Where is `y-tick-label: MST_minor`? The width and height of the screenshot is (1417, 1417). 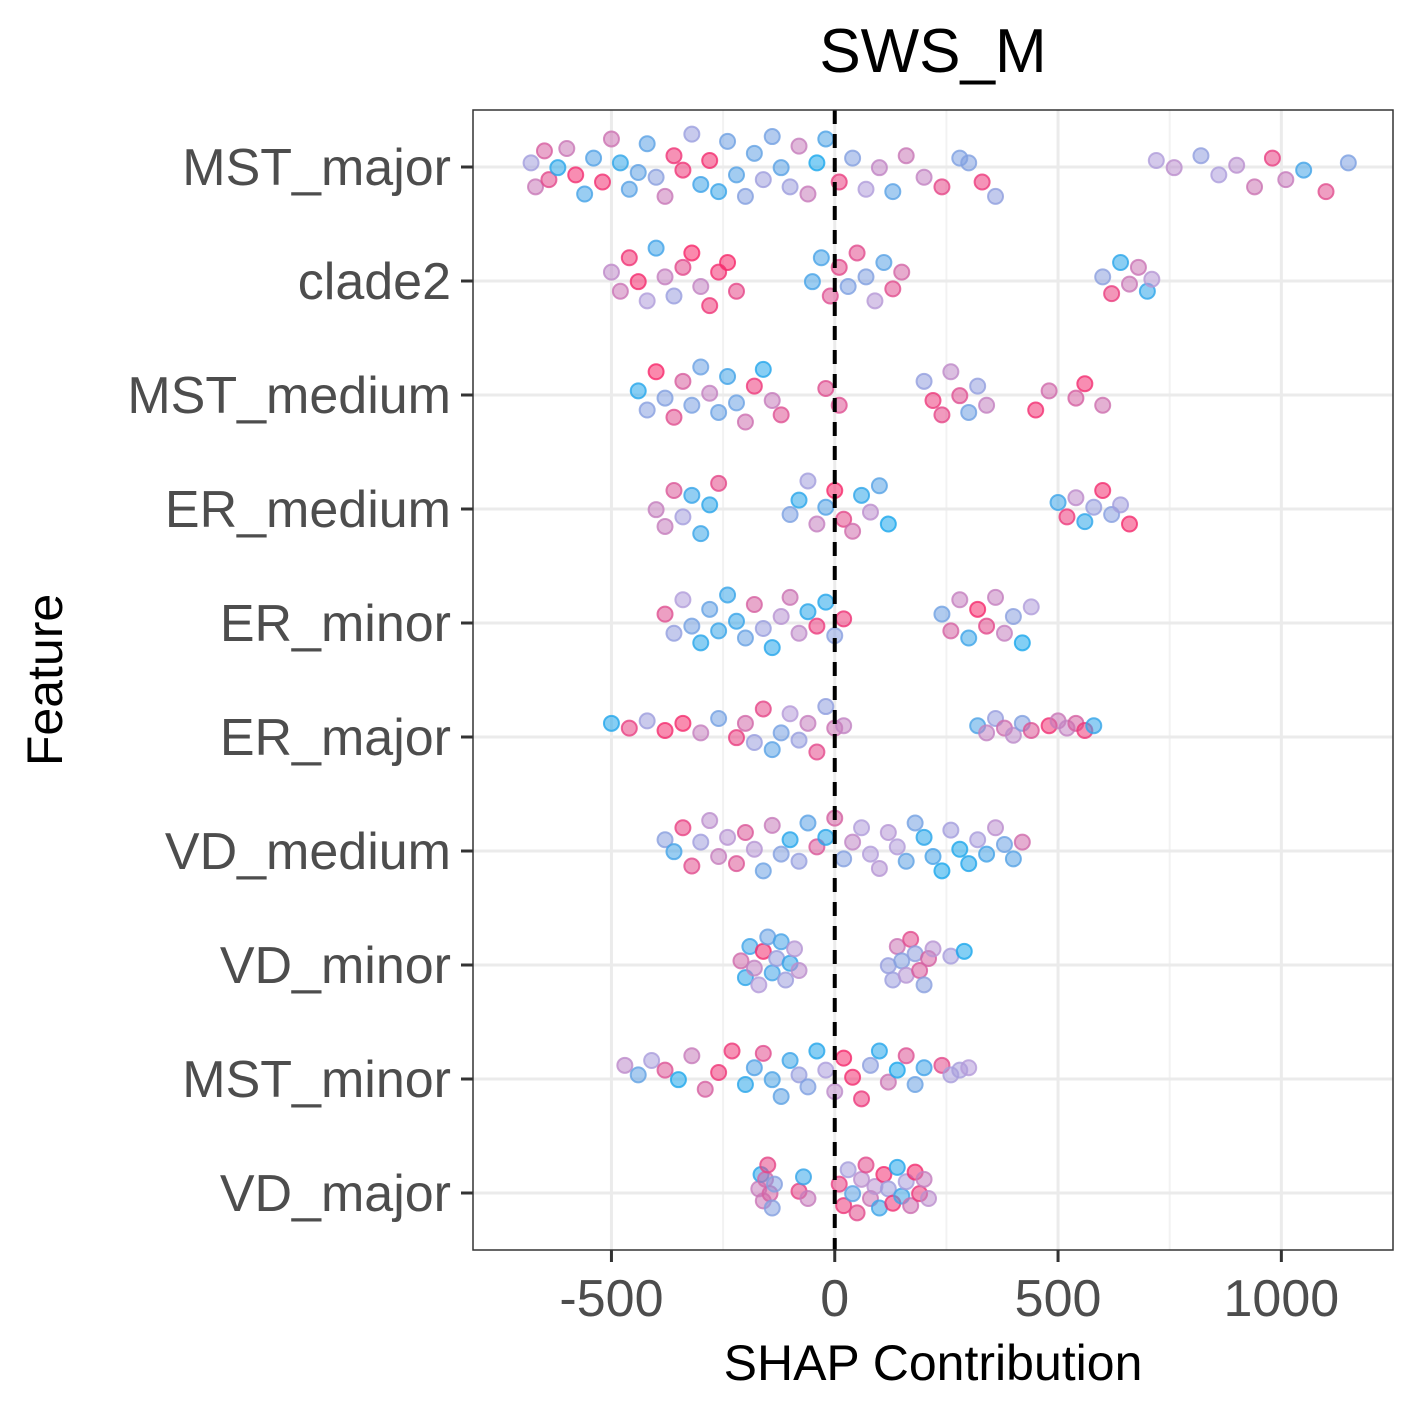
y-tick-label: MST_minor is located at coordinates (316, 1080).